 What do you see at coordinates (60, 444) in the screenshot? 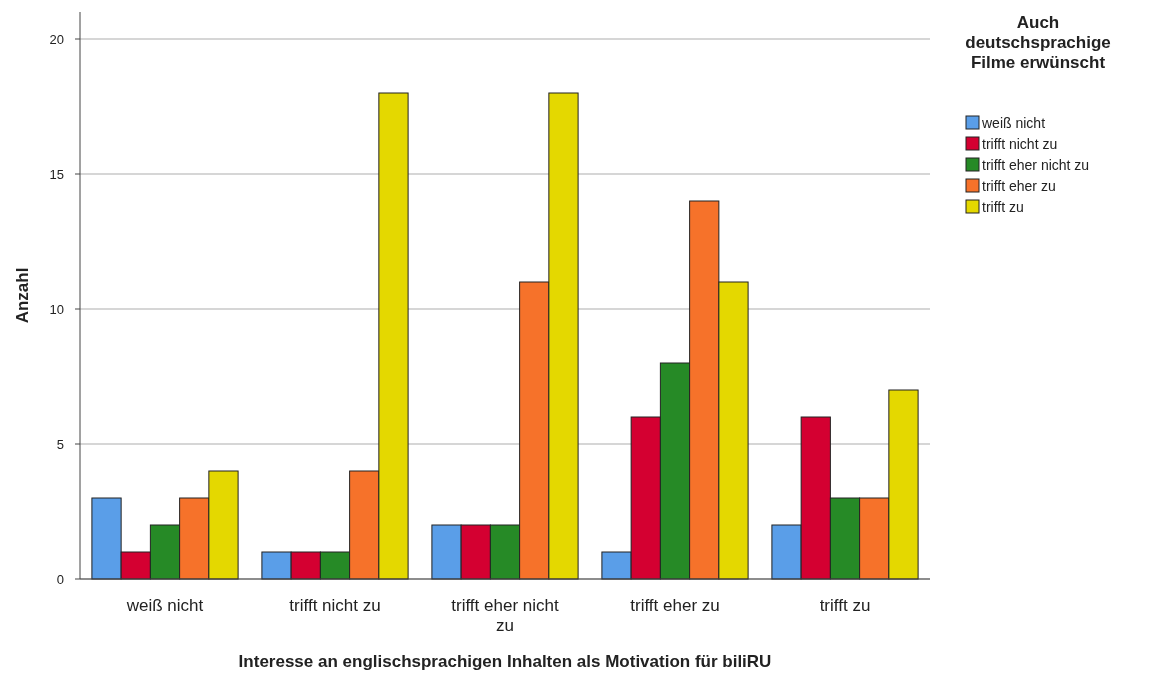
I see `y-tick-label: 5` at bounding box center [60, 444].